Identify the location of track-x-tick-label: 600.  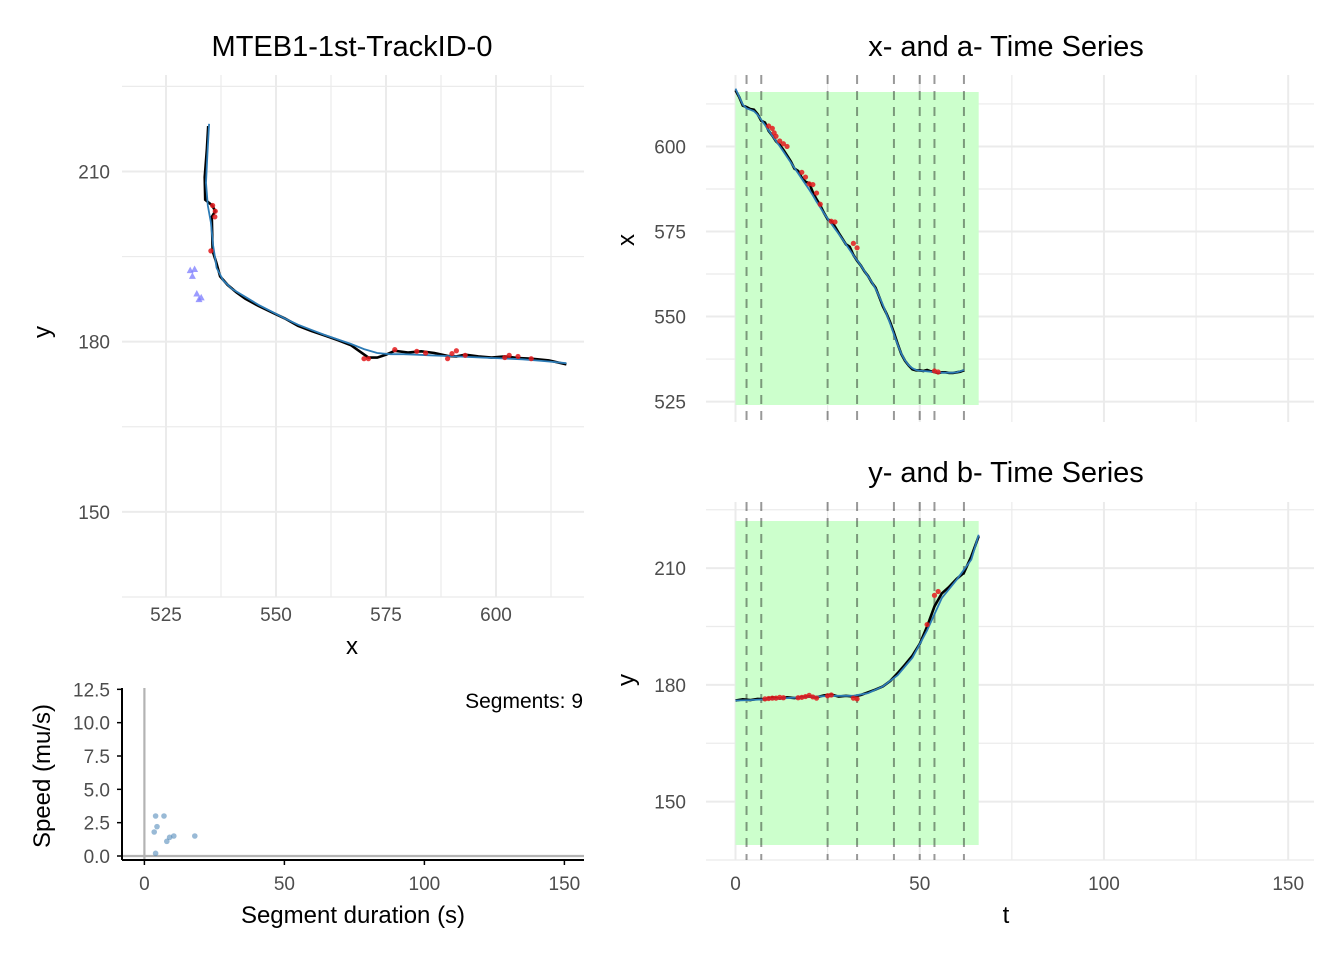
(496, 615).